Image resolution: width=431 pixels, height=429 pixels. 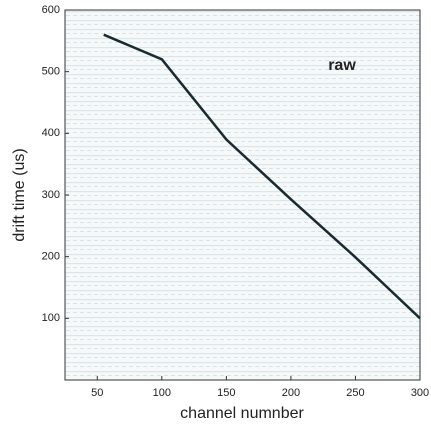 I want to click on x-tick-label: 250, so click(x=355, y=393).